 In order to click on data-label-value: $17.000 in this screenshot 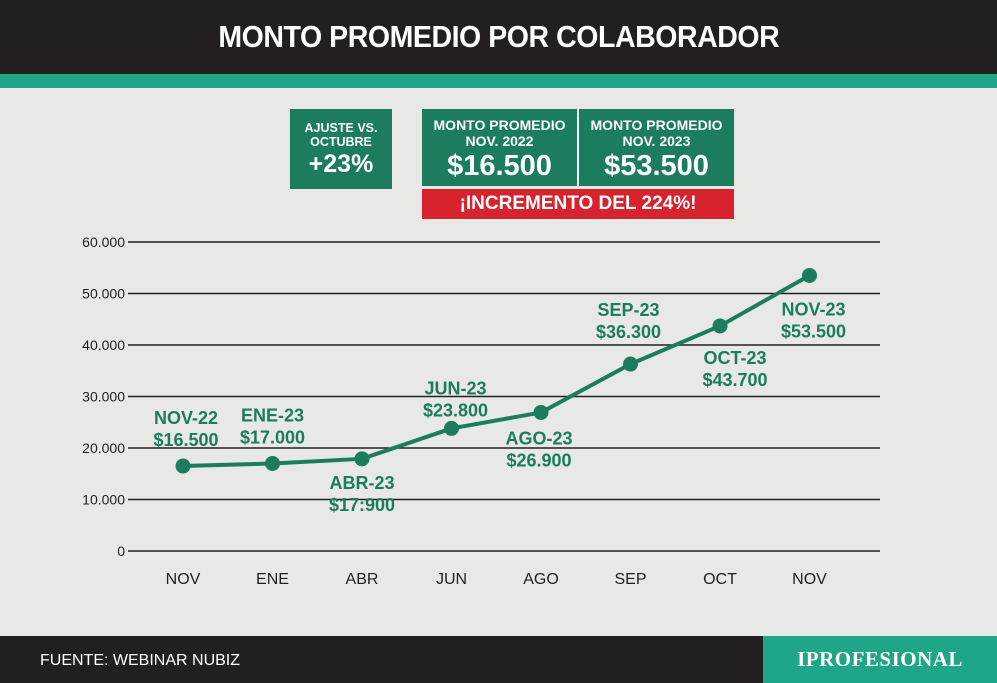, I will do `click(272, 437)`.